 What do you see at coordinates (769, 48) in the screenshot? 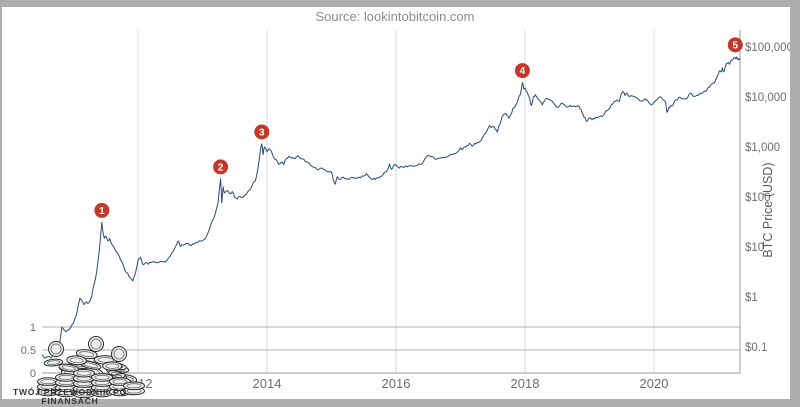
I see `right-axis-tick-label: $100,000` at bounding box center [769, 48].